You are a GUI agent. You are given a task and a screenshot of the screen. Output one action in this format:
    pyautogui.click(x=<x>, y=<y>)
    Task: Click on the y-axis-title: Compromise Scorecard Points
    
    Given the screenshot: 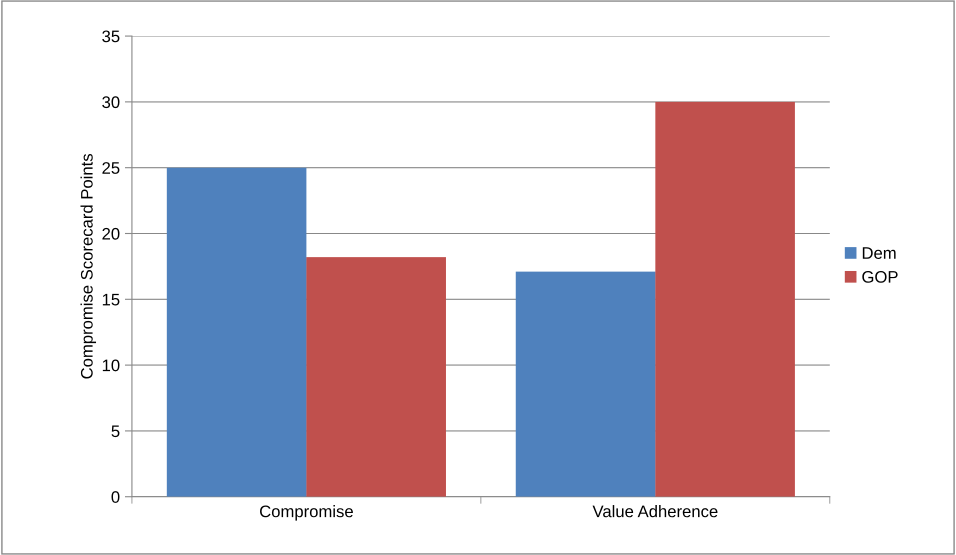 What is the action you would take?
    pyautogui.click(x=88, y=266)
    